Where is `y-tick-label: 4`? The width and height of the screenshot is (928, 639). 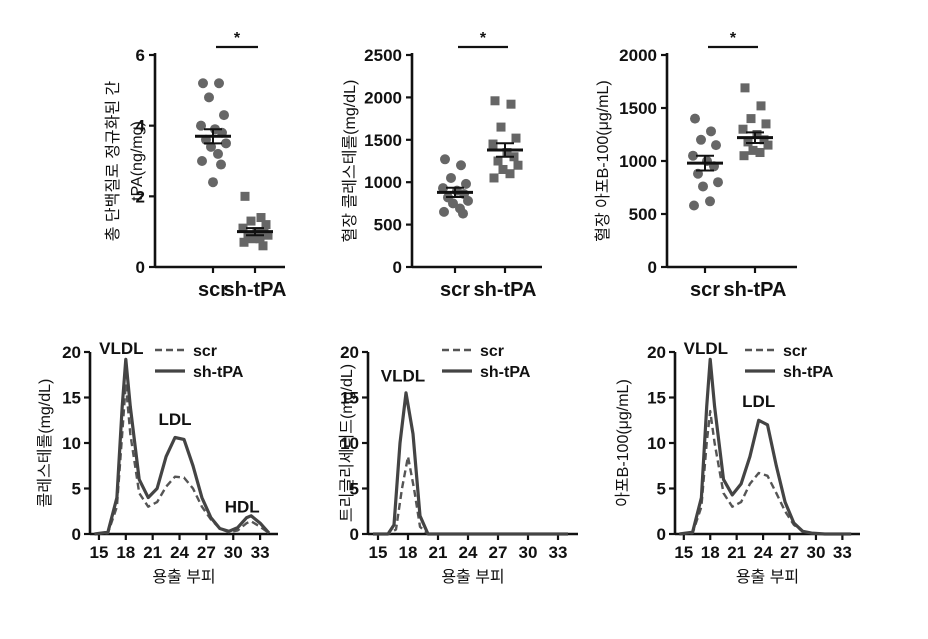
y-tick-label: 4 is located at coordinates (141, 126).